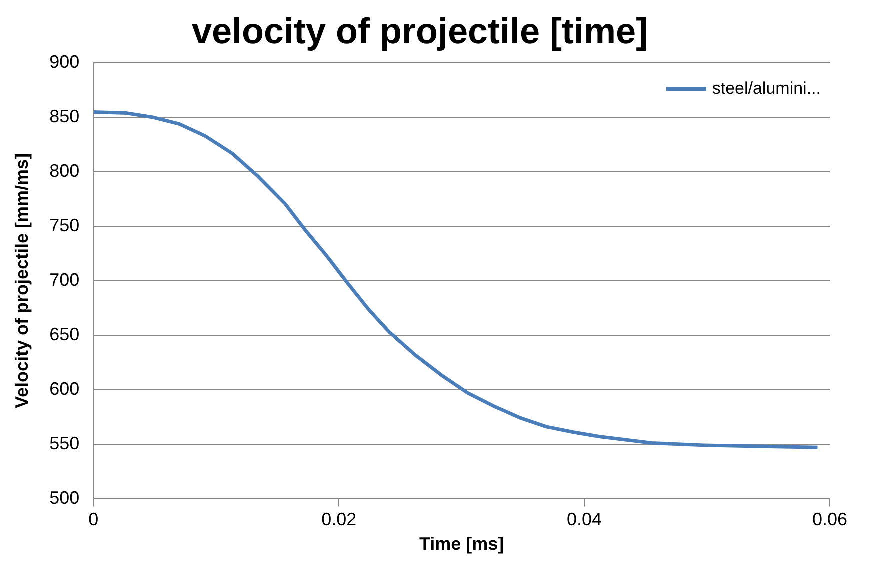 This screenshot has height=561, width=880. I want to click on y-tick-label: 700, so click(65, 280).